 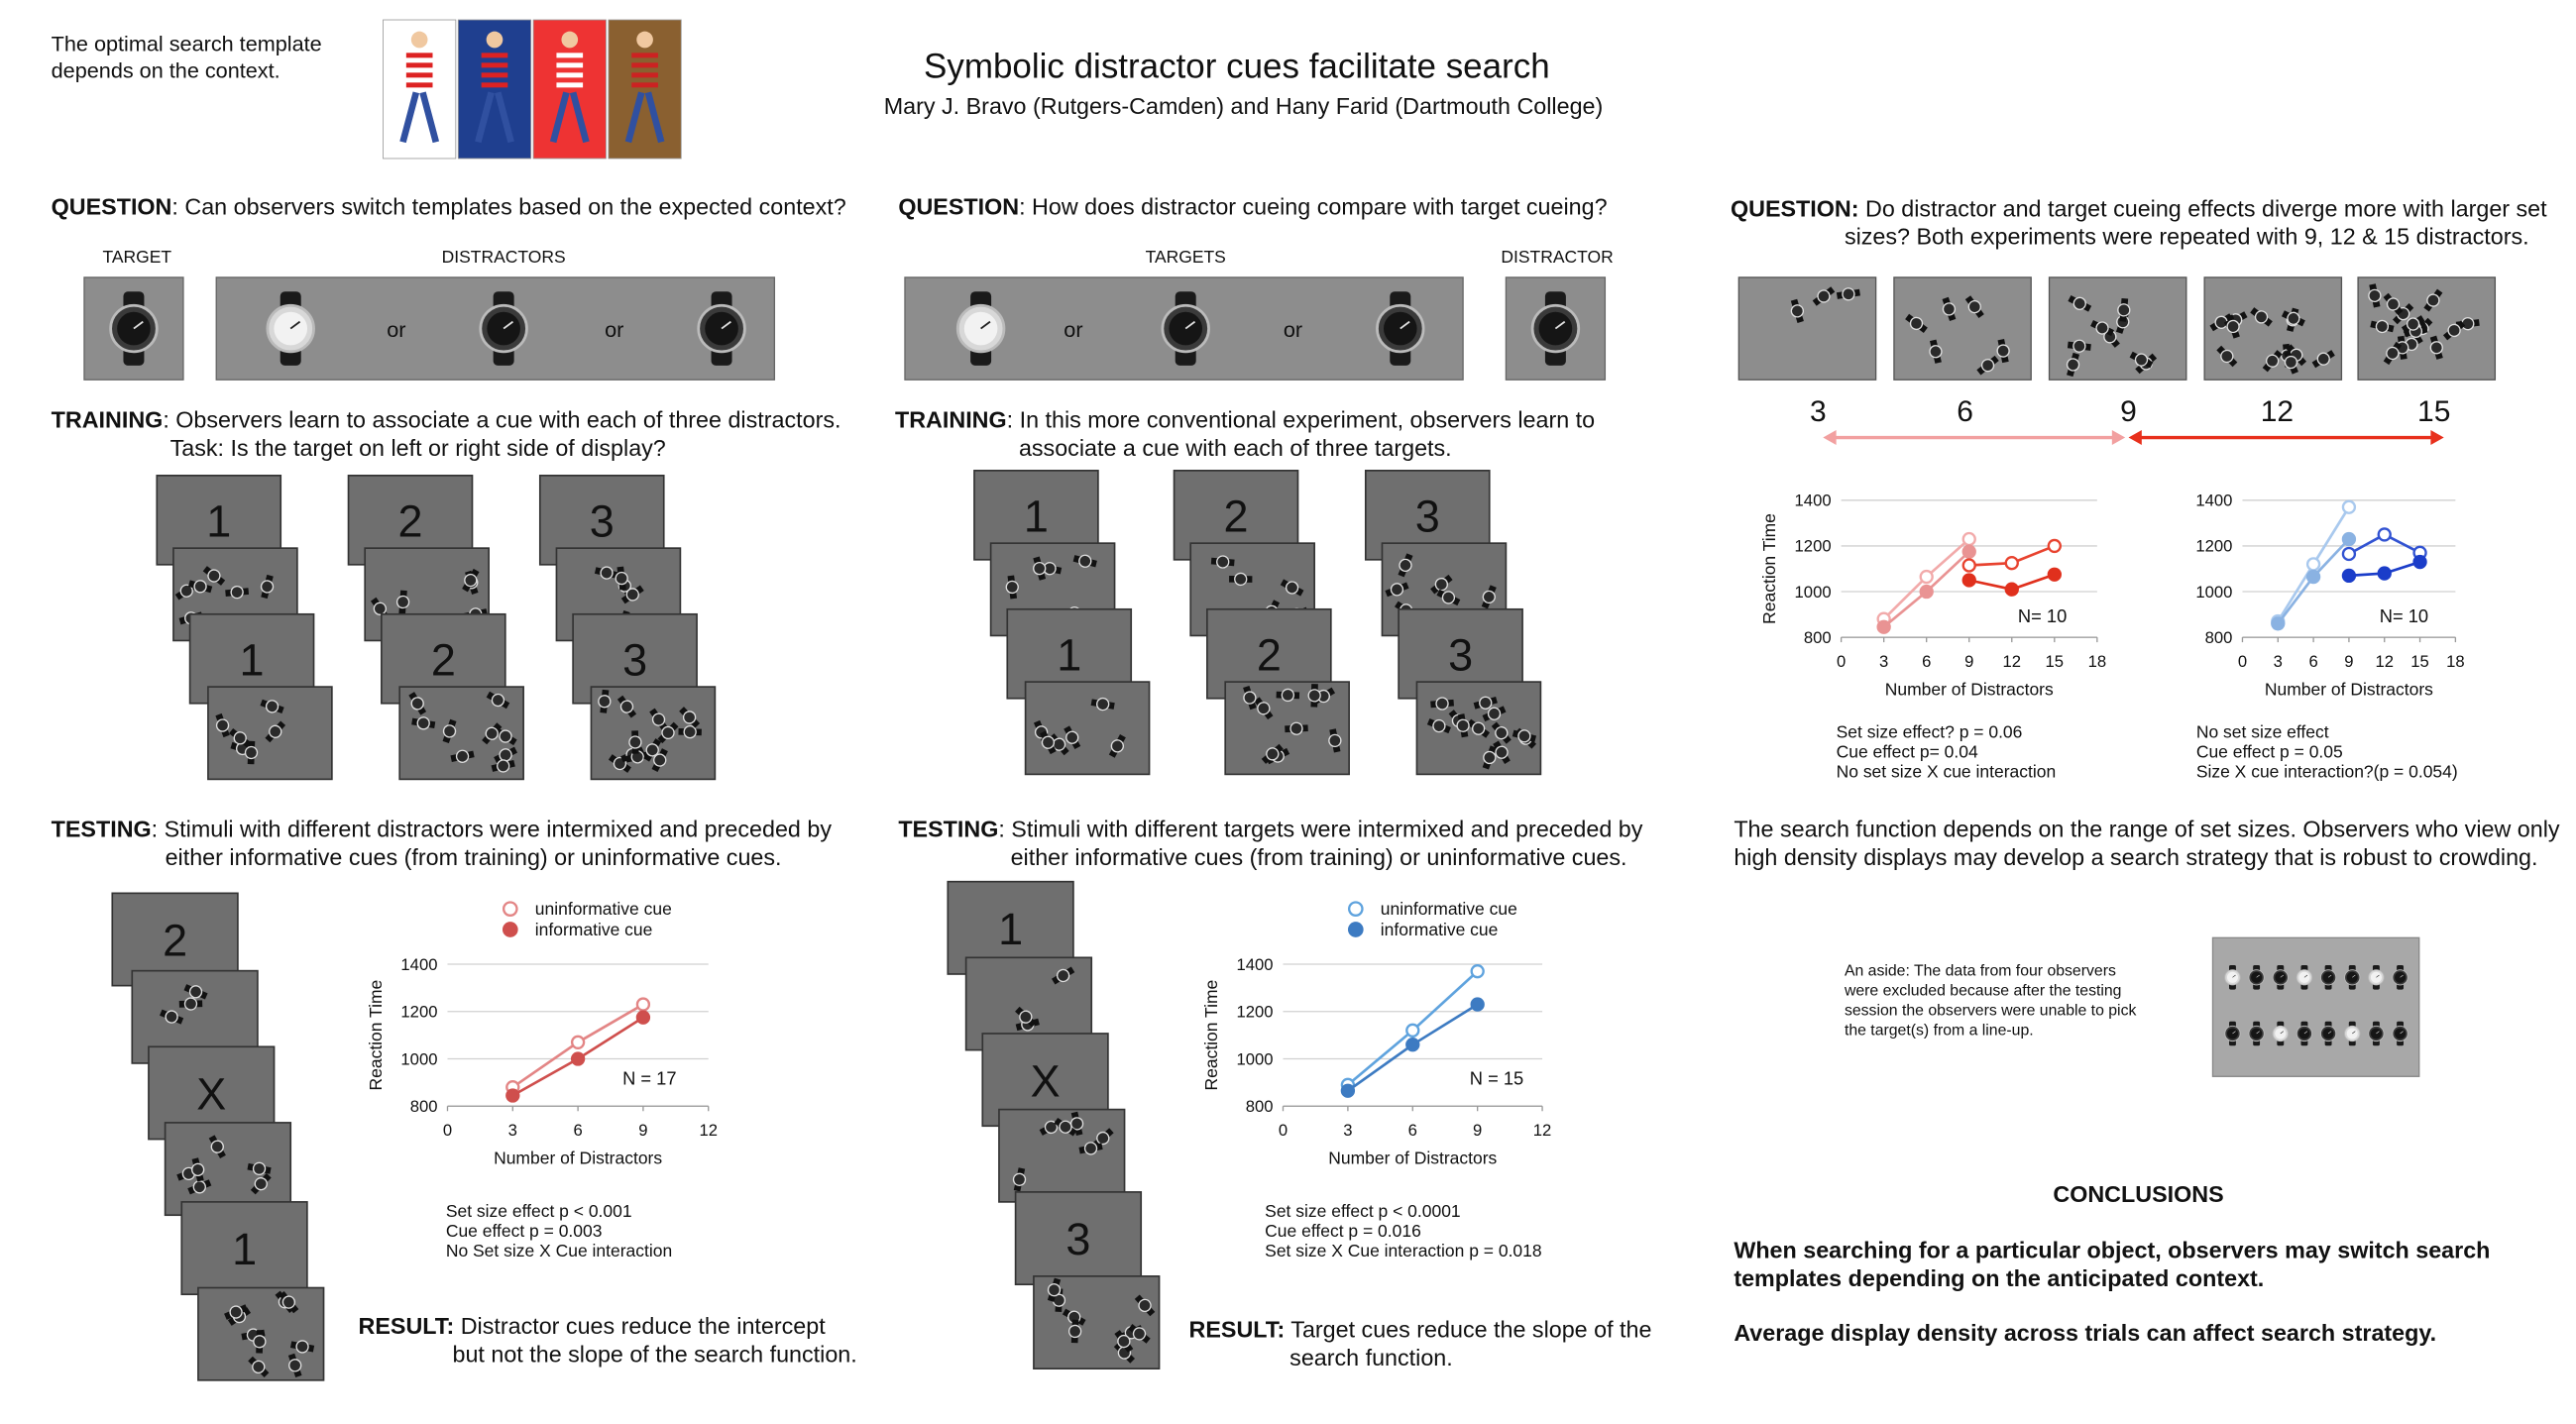 I want to click on or-label: or, so click(x=396, y=329).